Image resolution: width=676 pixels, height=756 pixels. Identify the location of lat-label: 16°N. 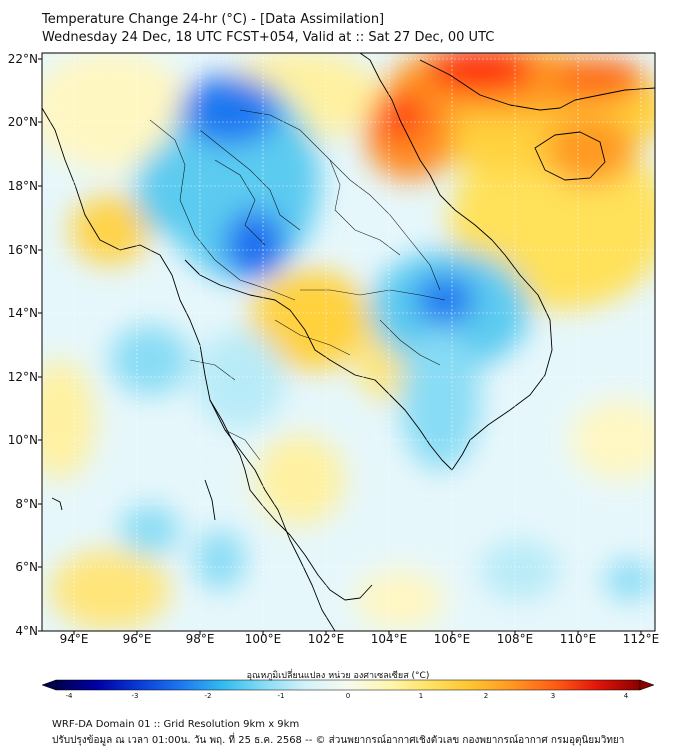
(22, 250).